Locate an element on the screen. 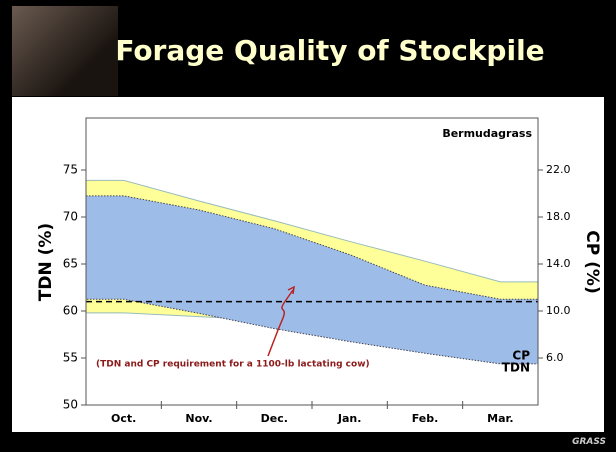 The width and height of the screenshot is (616, 452). arrow is located at coordinates (280, 323).